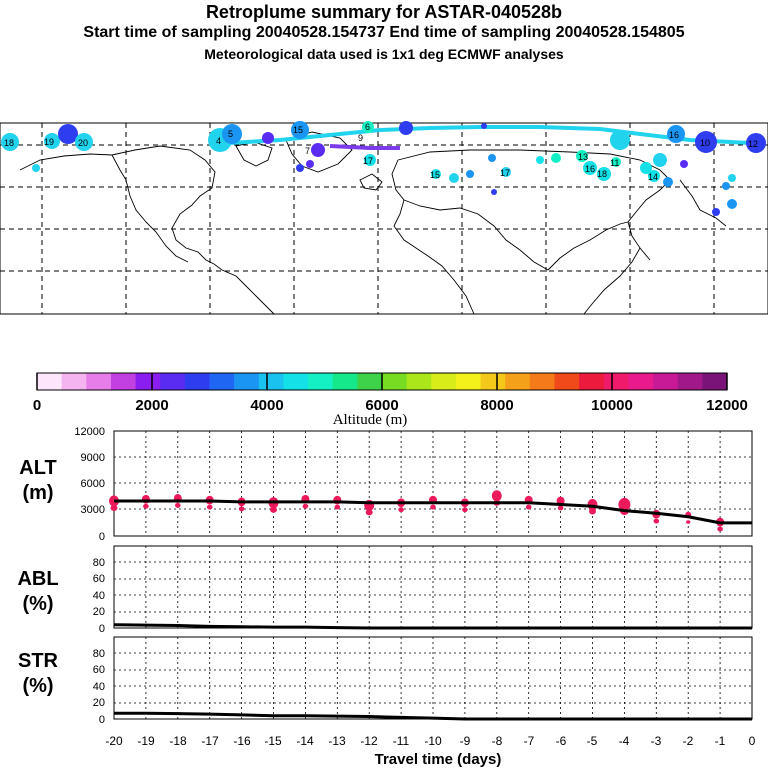 The width and height of the screenshot is (768, 768). Describe the element at coordinates (705, 143) in the screenshot. I see `map-label-10: 10` at that location.